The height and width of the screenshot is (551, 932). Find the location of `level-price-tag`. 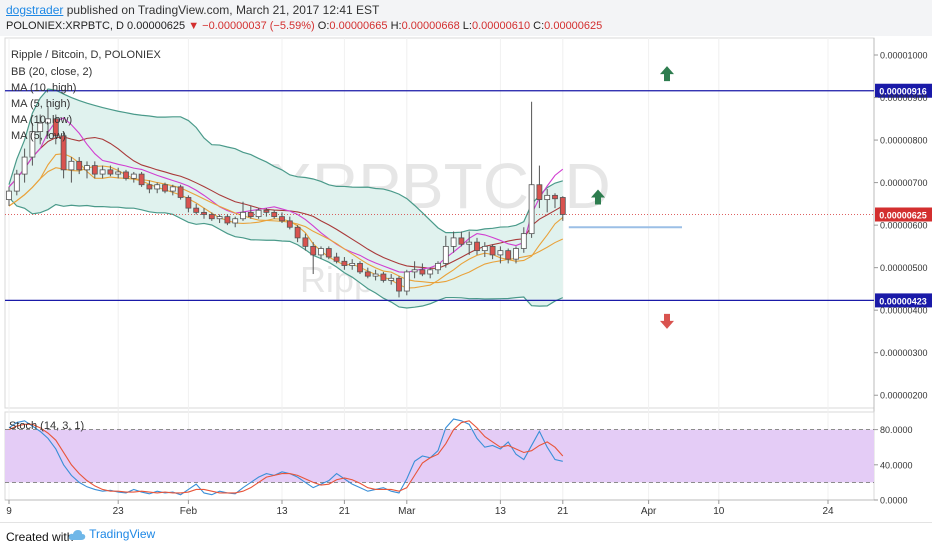

level-price-tag is located at coordinates (903, 300).